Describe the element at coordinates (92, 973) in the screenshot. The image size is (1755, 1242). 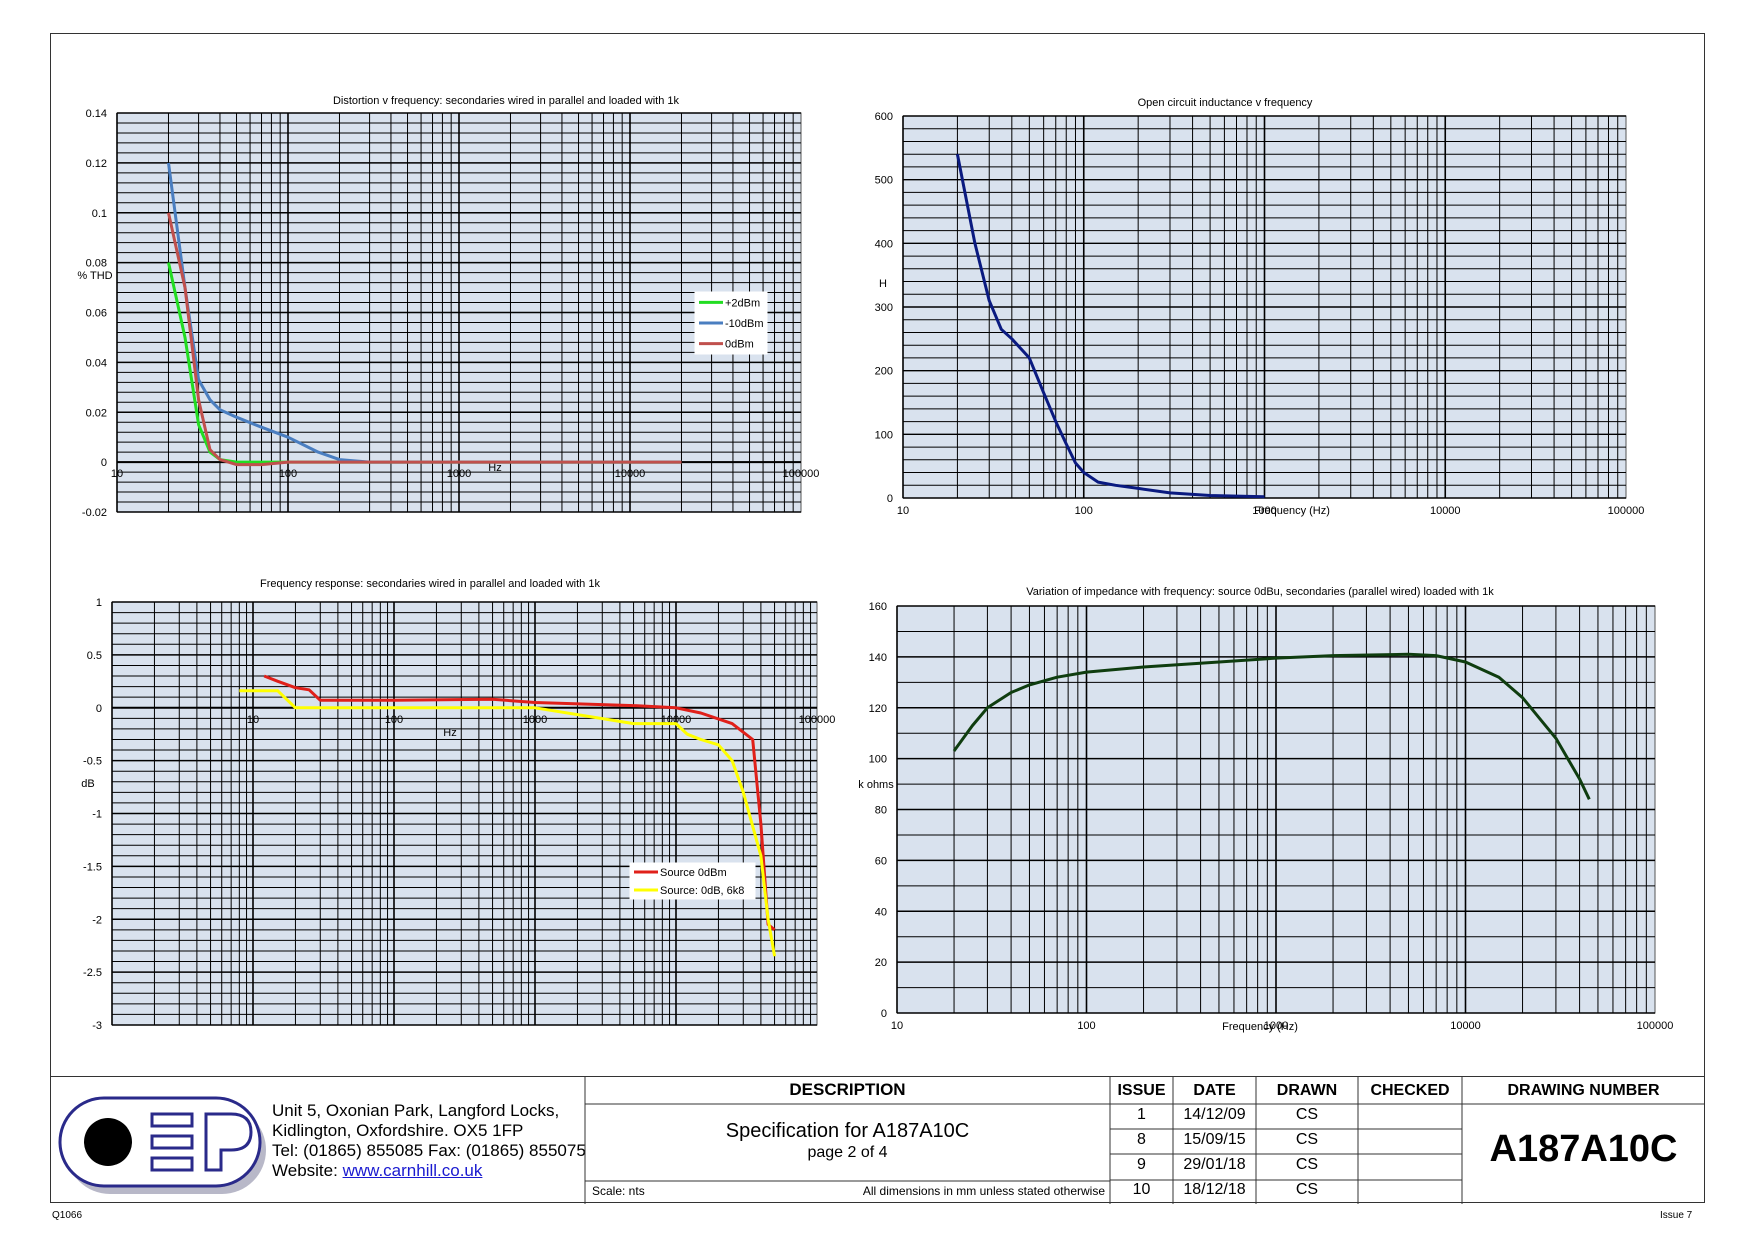
I see `y-tick-label: -2.5` at that location.